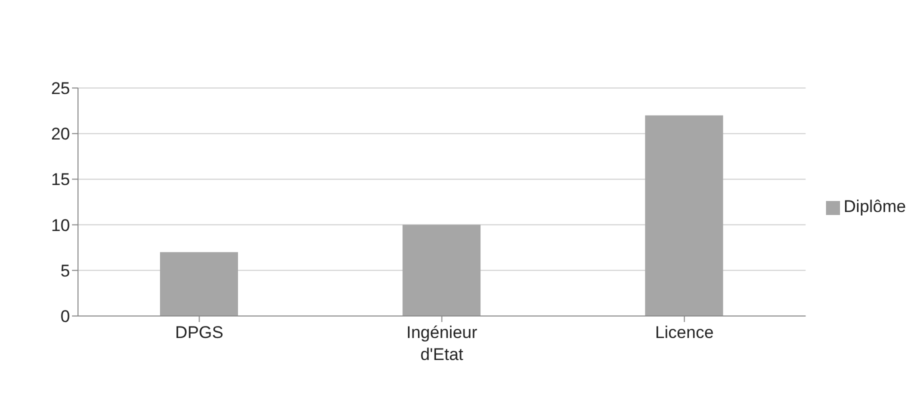 This screenshot has height=414, width=924. Describe the element at coordinates (875, 206) in the screenshot. I see `legend-label: Diplôme` at that location.